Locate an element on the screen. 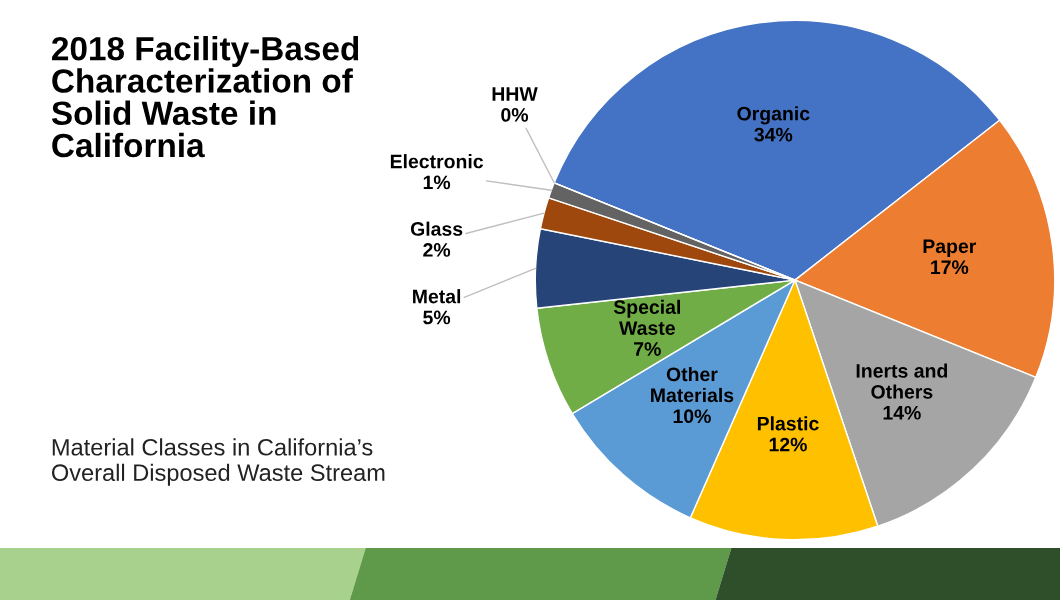  slice-label: Other Materials is located at coordinates (692, 384).